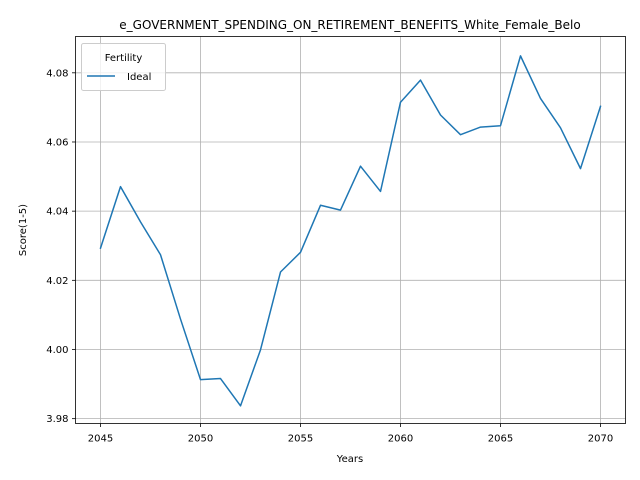  I want to click on legend-box, so click(123, 67).